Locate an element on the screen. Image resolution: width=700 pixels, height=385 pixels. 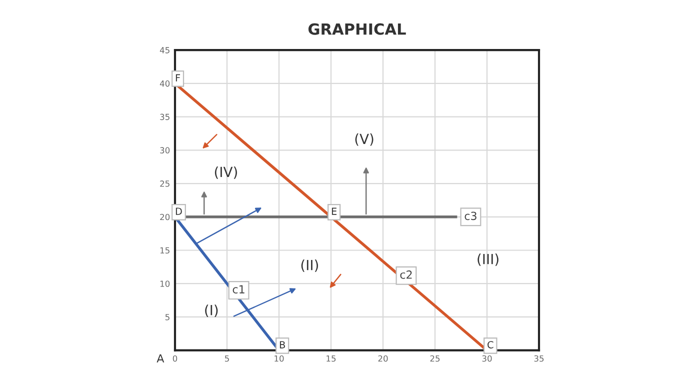
x-tick-label: 0 is located at coordinates (175, 358).